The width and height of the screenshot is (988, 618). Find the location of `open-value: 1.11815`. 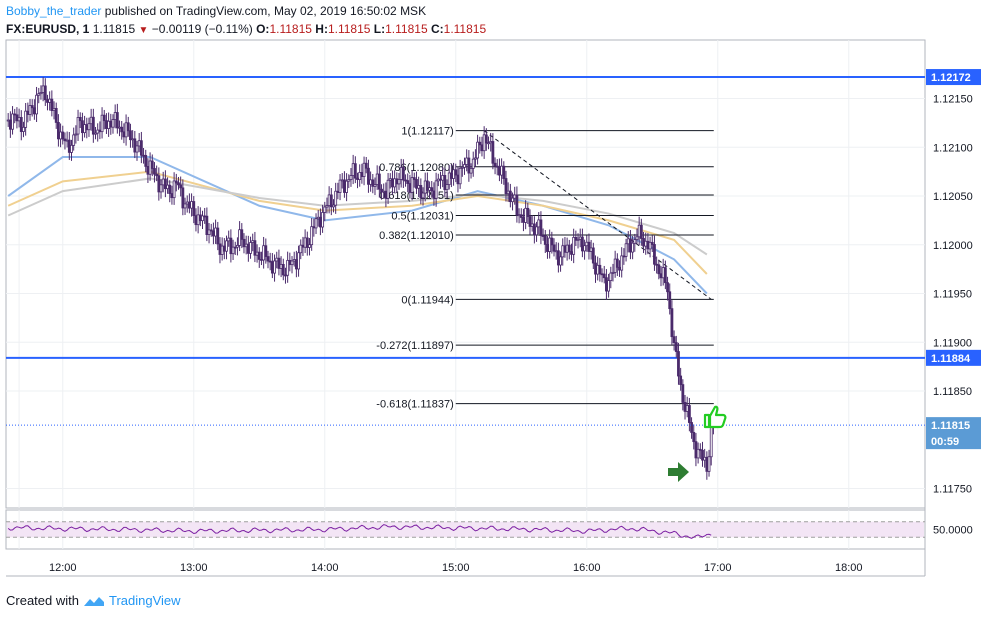

open-value: 1.11815 is located at coordinates (290, 29).